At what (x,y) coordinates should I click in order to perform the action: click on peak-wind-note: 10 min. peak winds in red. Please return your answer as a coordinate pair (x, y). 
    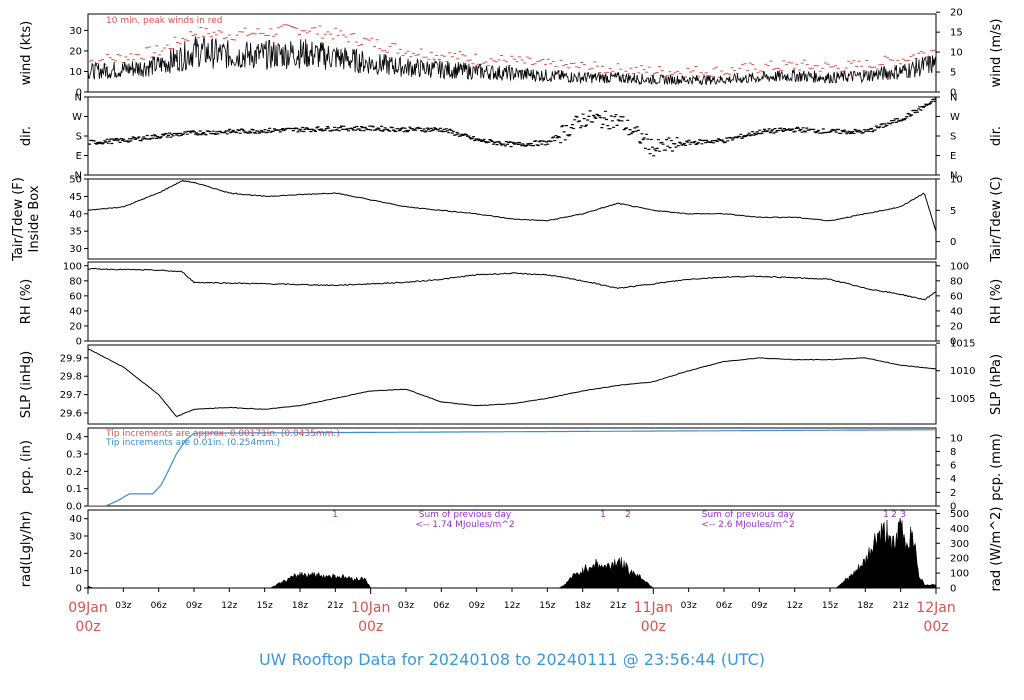
    Looking at the image, I should click on (164, 21).